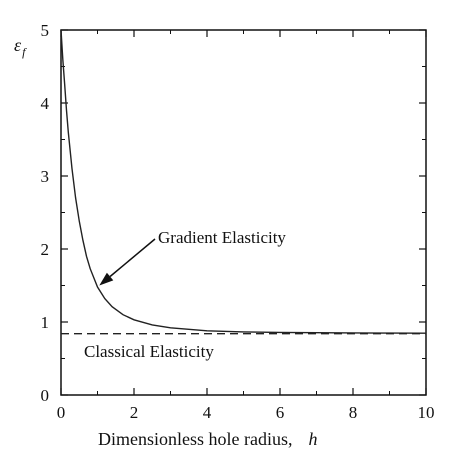 The width and height of the screenshot is (474, 467). I want to click on x-tick-label: 4, so click(207, 412).